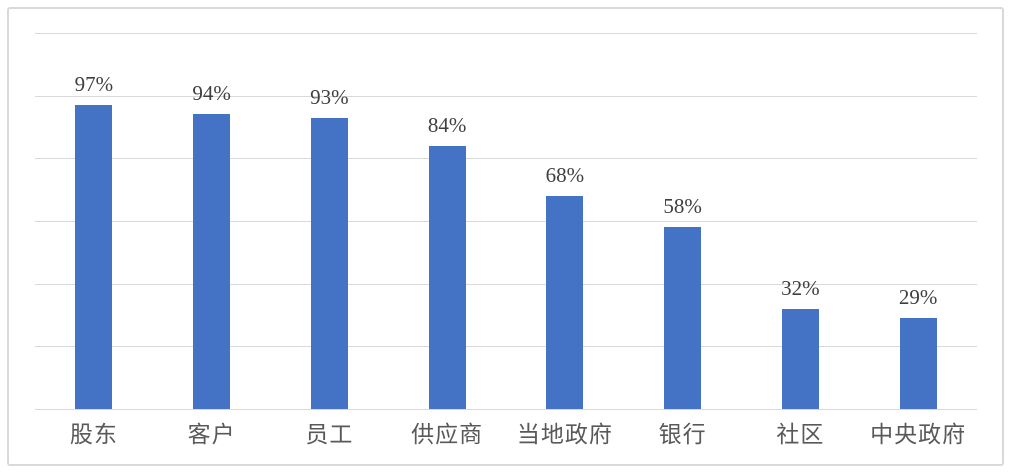  Describe the element at coordinates (94, 83) in the screenshot. I see `bar-value-label: 97%` at that location.